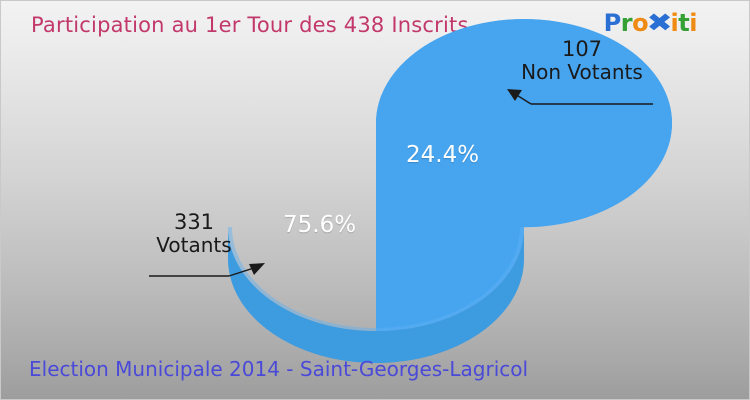 The image size is (750, 400). I want to click on slice-votants-side, so click(376, 295).